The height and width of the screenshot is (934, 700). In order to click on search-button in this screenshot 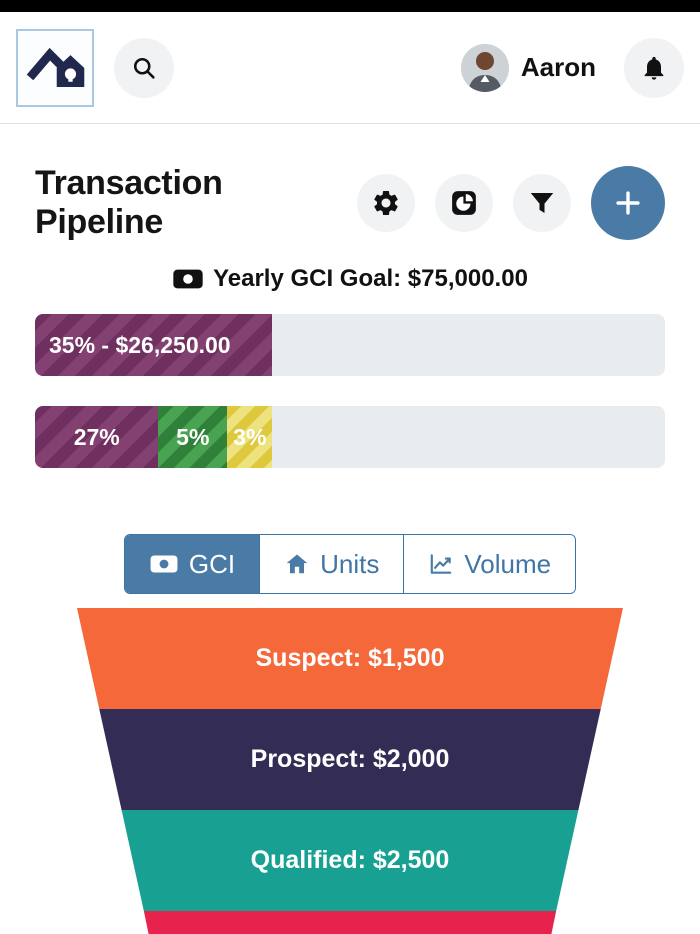, I will do `click(144, 67)`.